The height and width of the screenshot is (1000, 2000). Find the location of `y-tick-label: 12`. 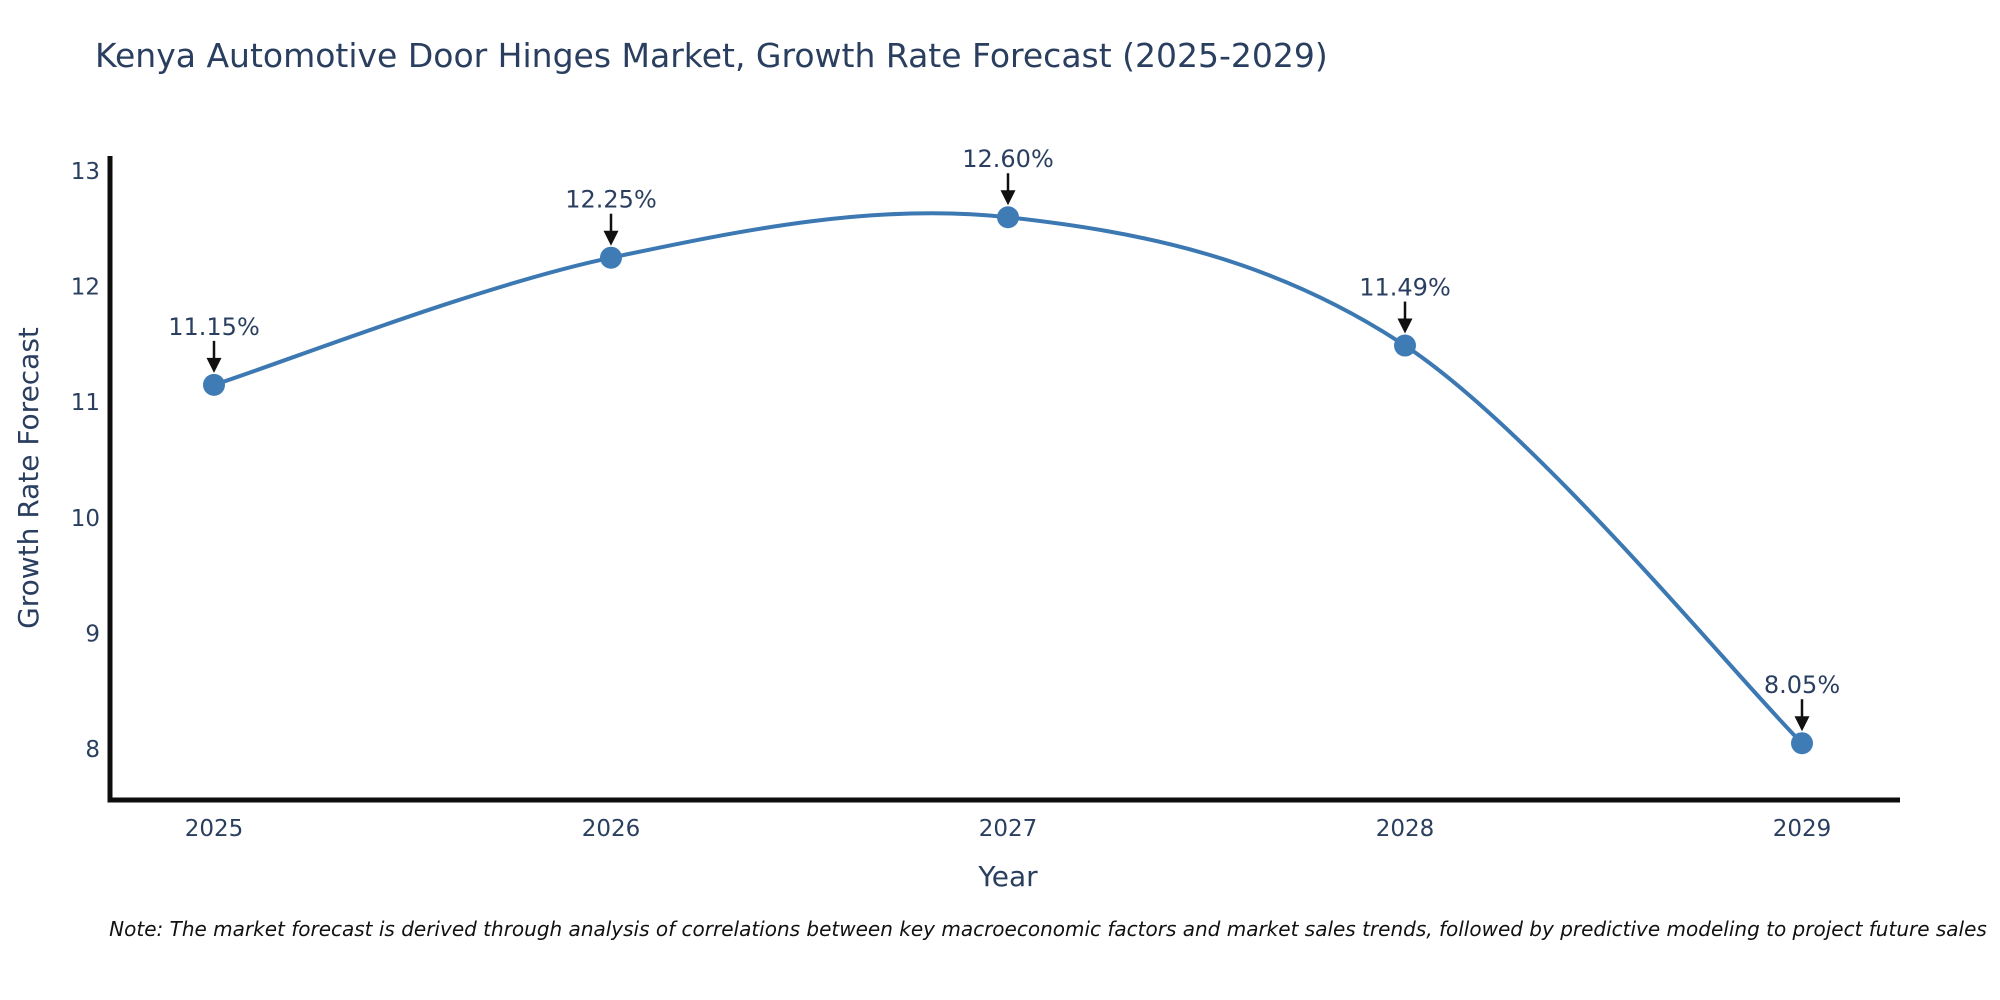

y-tick-label: 12 is located at coordinates (85, 288).